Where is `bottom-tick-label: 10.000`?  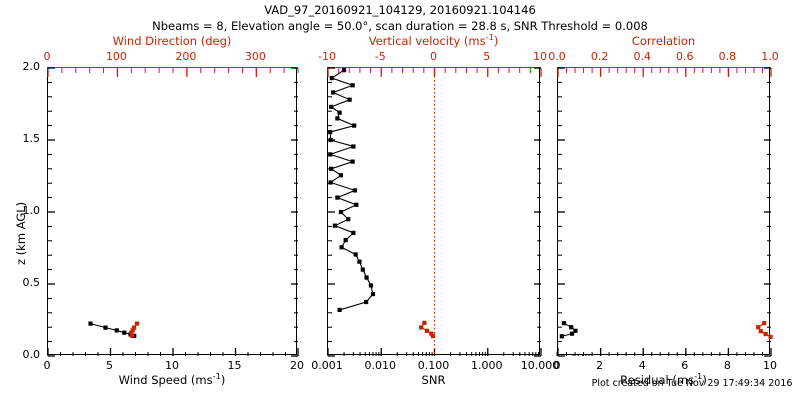
bottom-tick-label: 10.000 is located at coordinates (540, 365).